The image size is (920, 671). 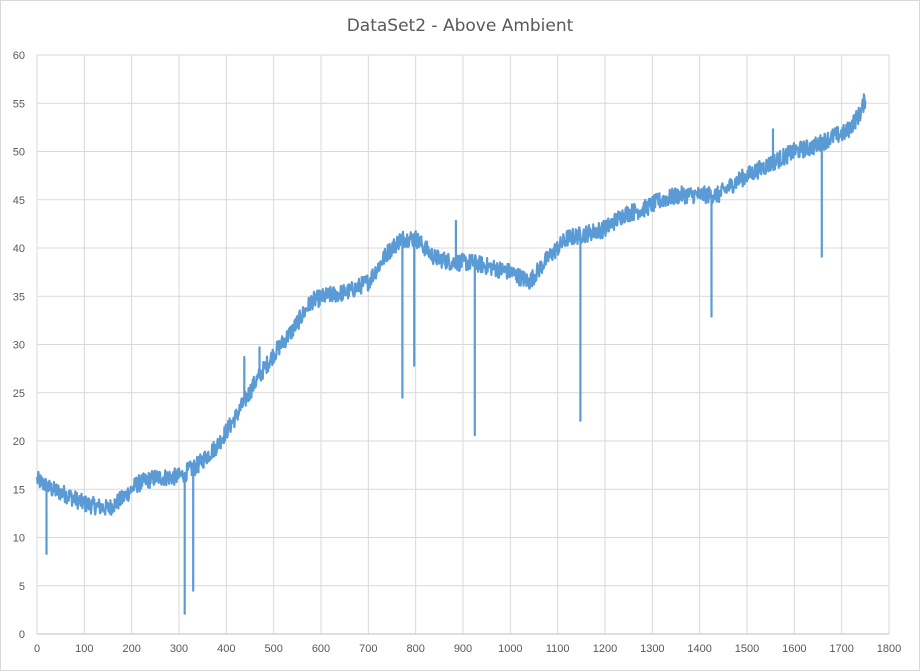 What do you see at coordinates (19, 297) in the screenshot?
I see `y-tick-label: 35` at bounding box center [19, 297].